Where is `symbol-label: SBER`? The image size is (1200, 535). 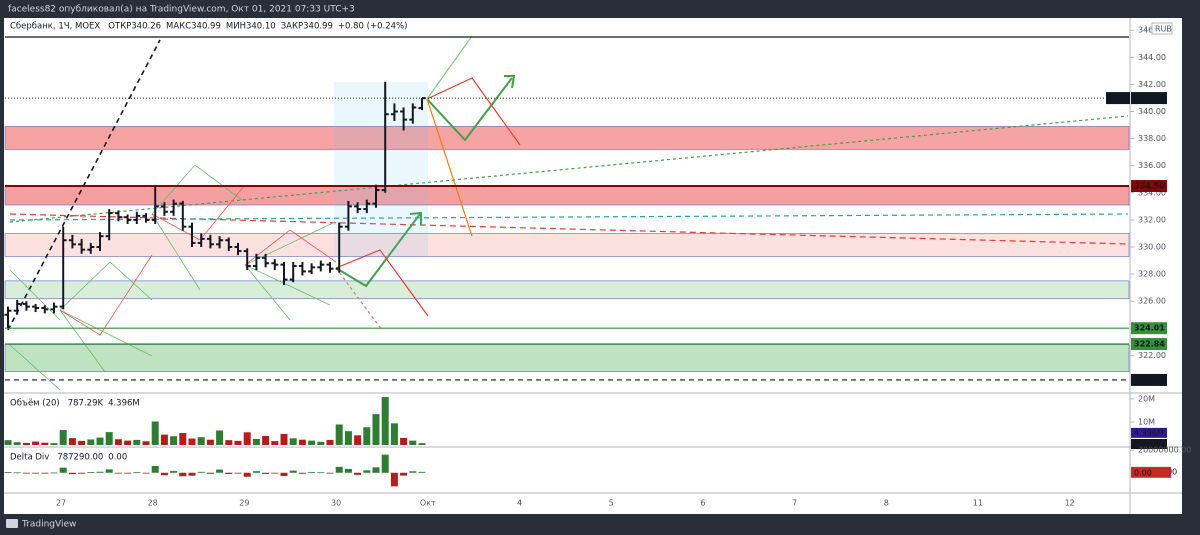 symbol-label: SBER is located at coordinates (1120, 98).